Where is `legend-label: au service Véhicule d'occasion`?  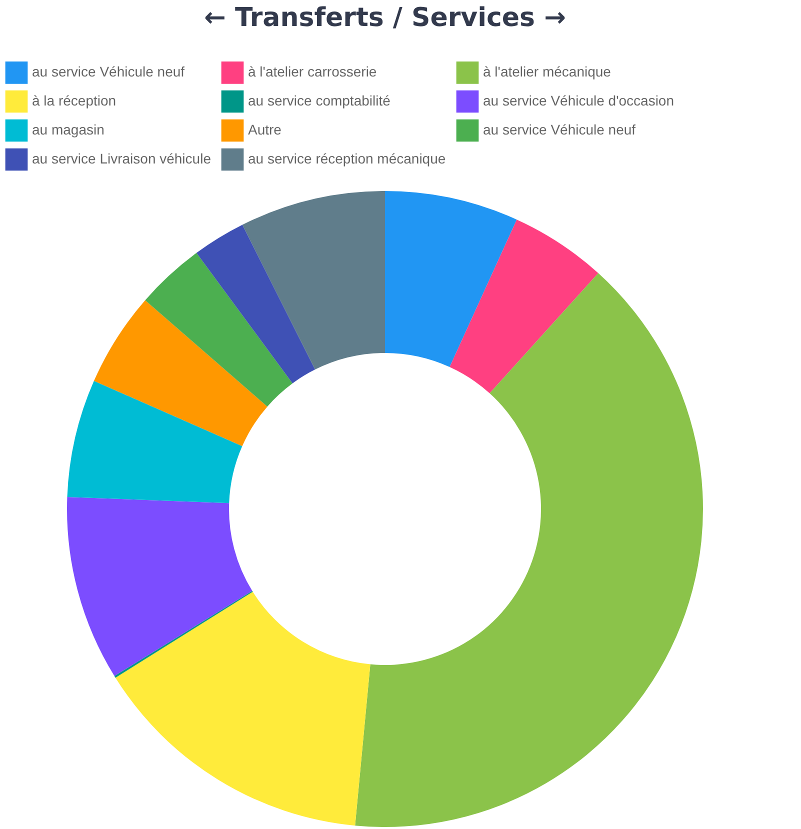 legend-label: au service Véhicule d'occasion is located at coordinates (578, 100).